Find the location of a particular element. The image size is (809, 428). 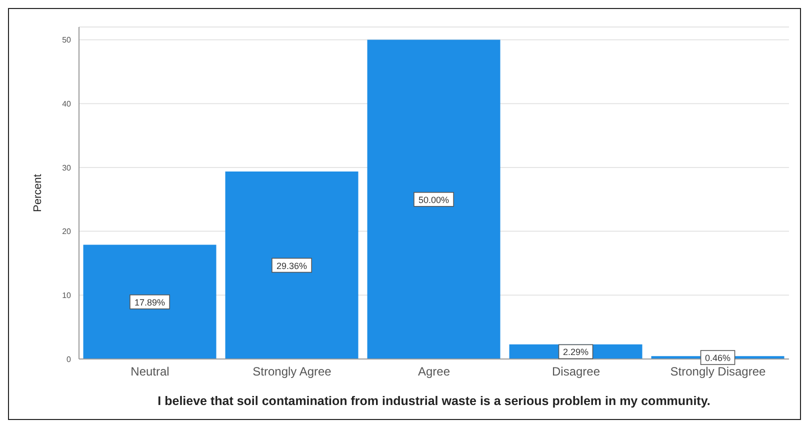

y-tick-label: 30 is located at coordinates (67, 167).